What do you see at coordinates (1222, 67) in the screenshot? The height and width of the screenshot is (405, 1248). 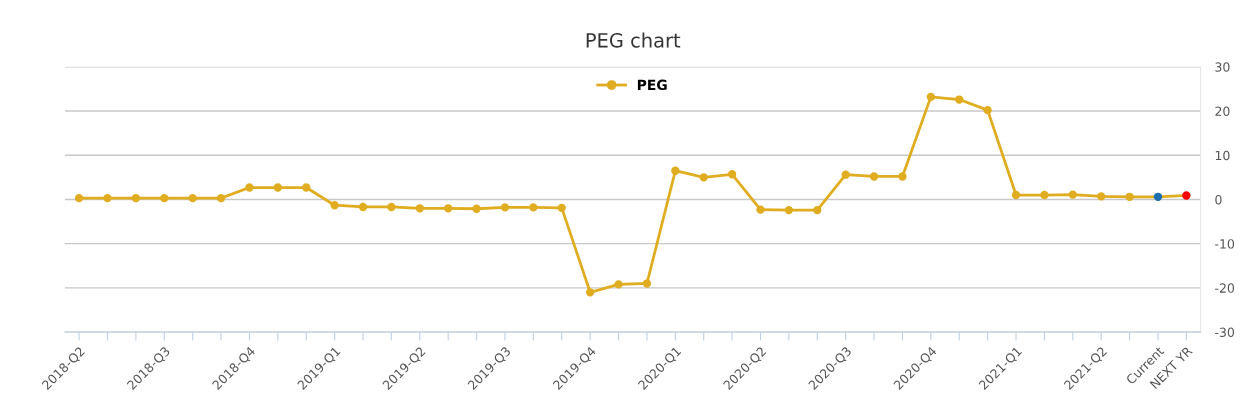 I see `y-tick-label: 30` at bounding box center [1222, 67].